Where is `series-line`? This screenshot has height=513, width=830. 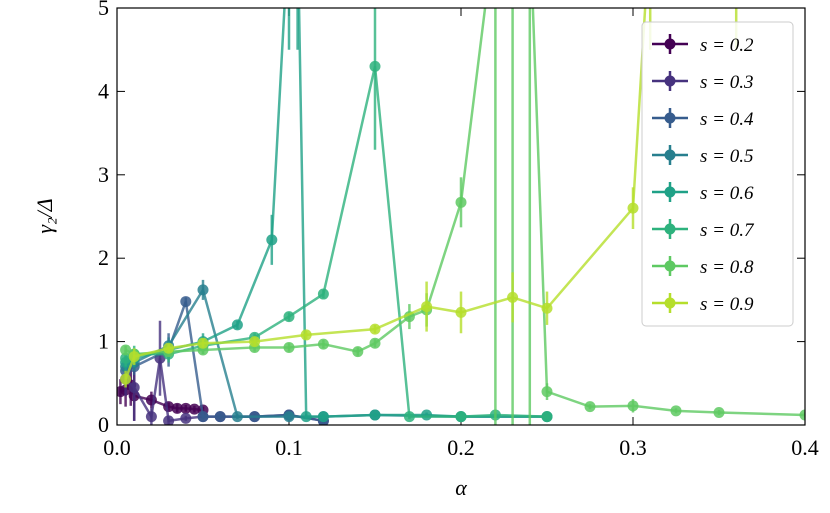
series-line is located at coordinates (336, 352).